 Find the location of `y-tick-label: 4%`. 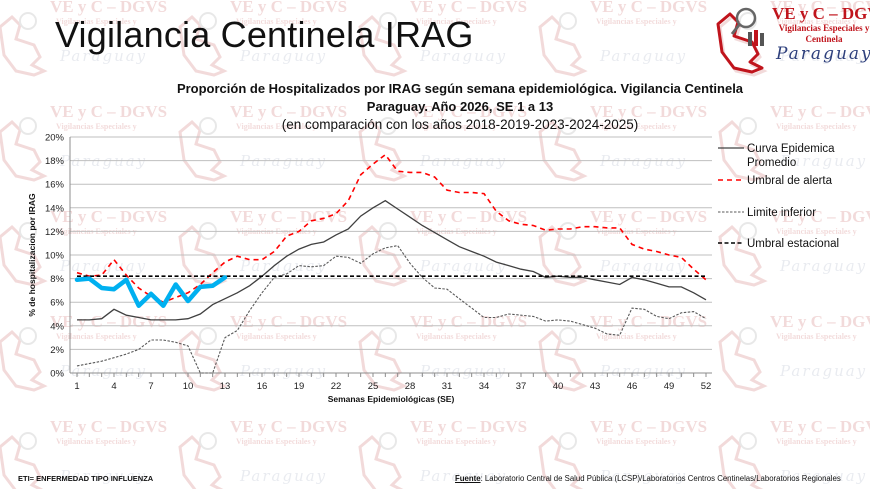

y-tick-label: 4% is located at coordinates (57, 326).